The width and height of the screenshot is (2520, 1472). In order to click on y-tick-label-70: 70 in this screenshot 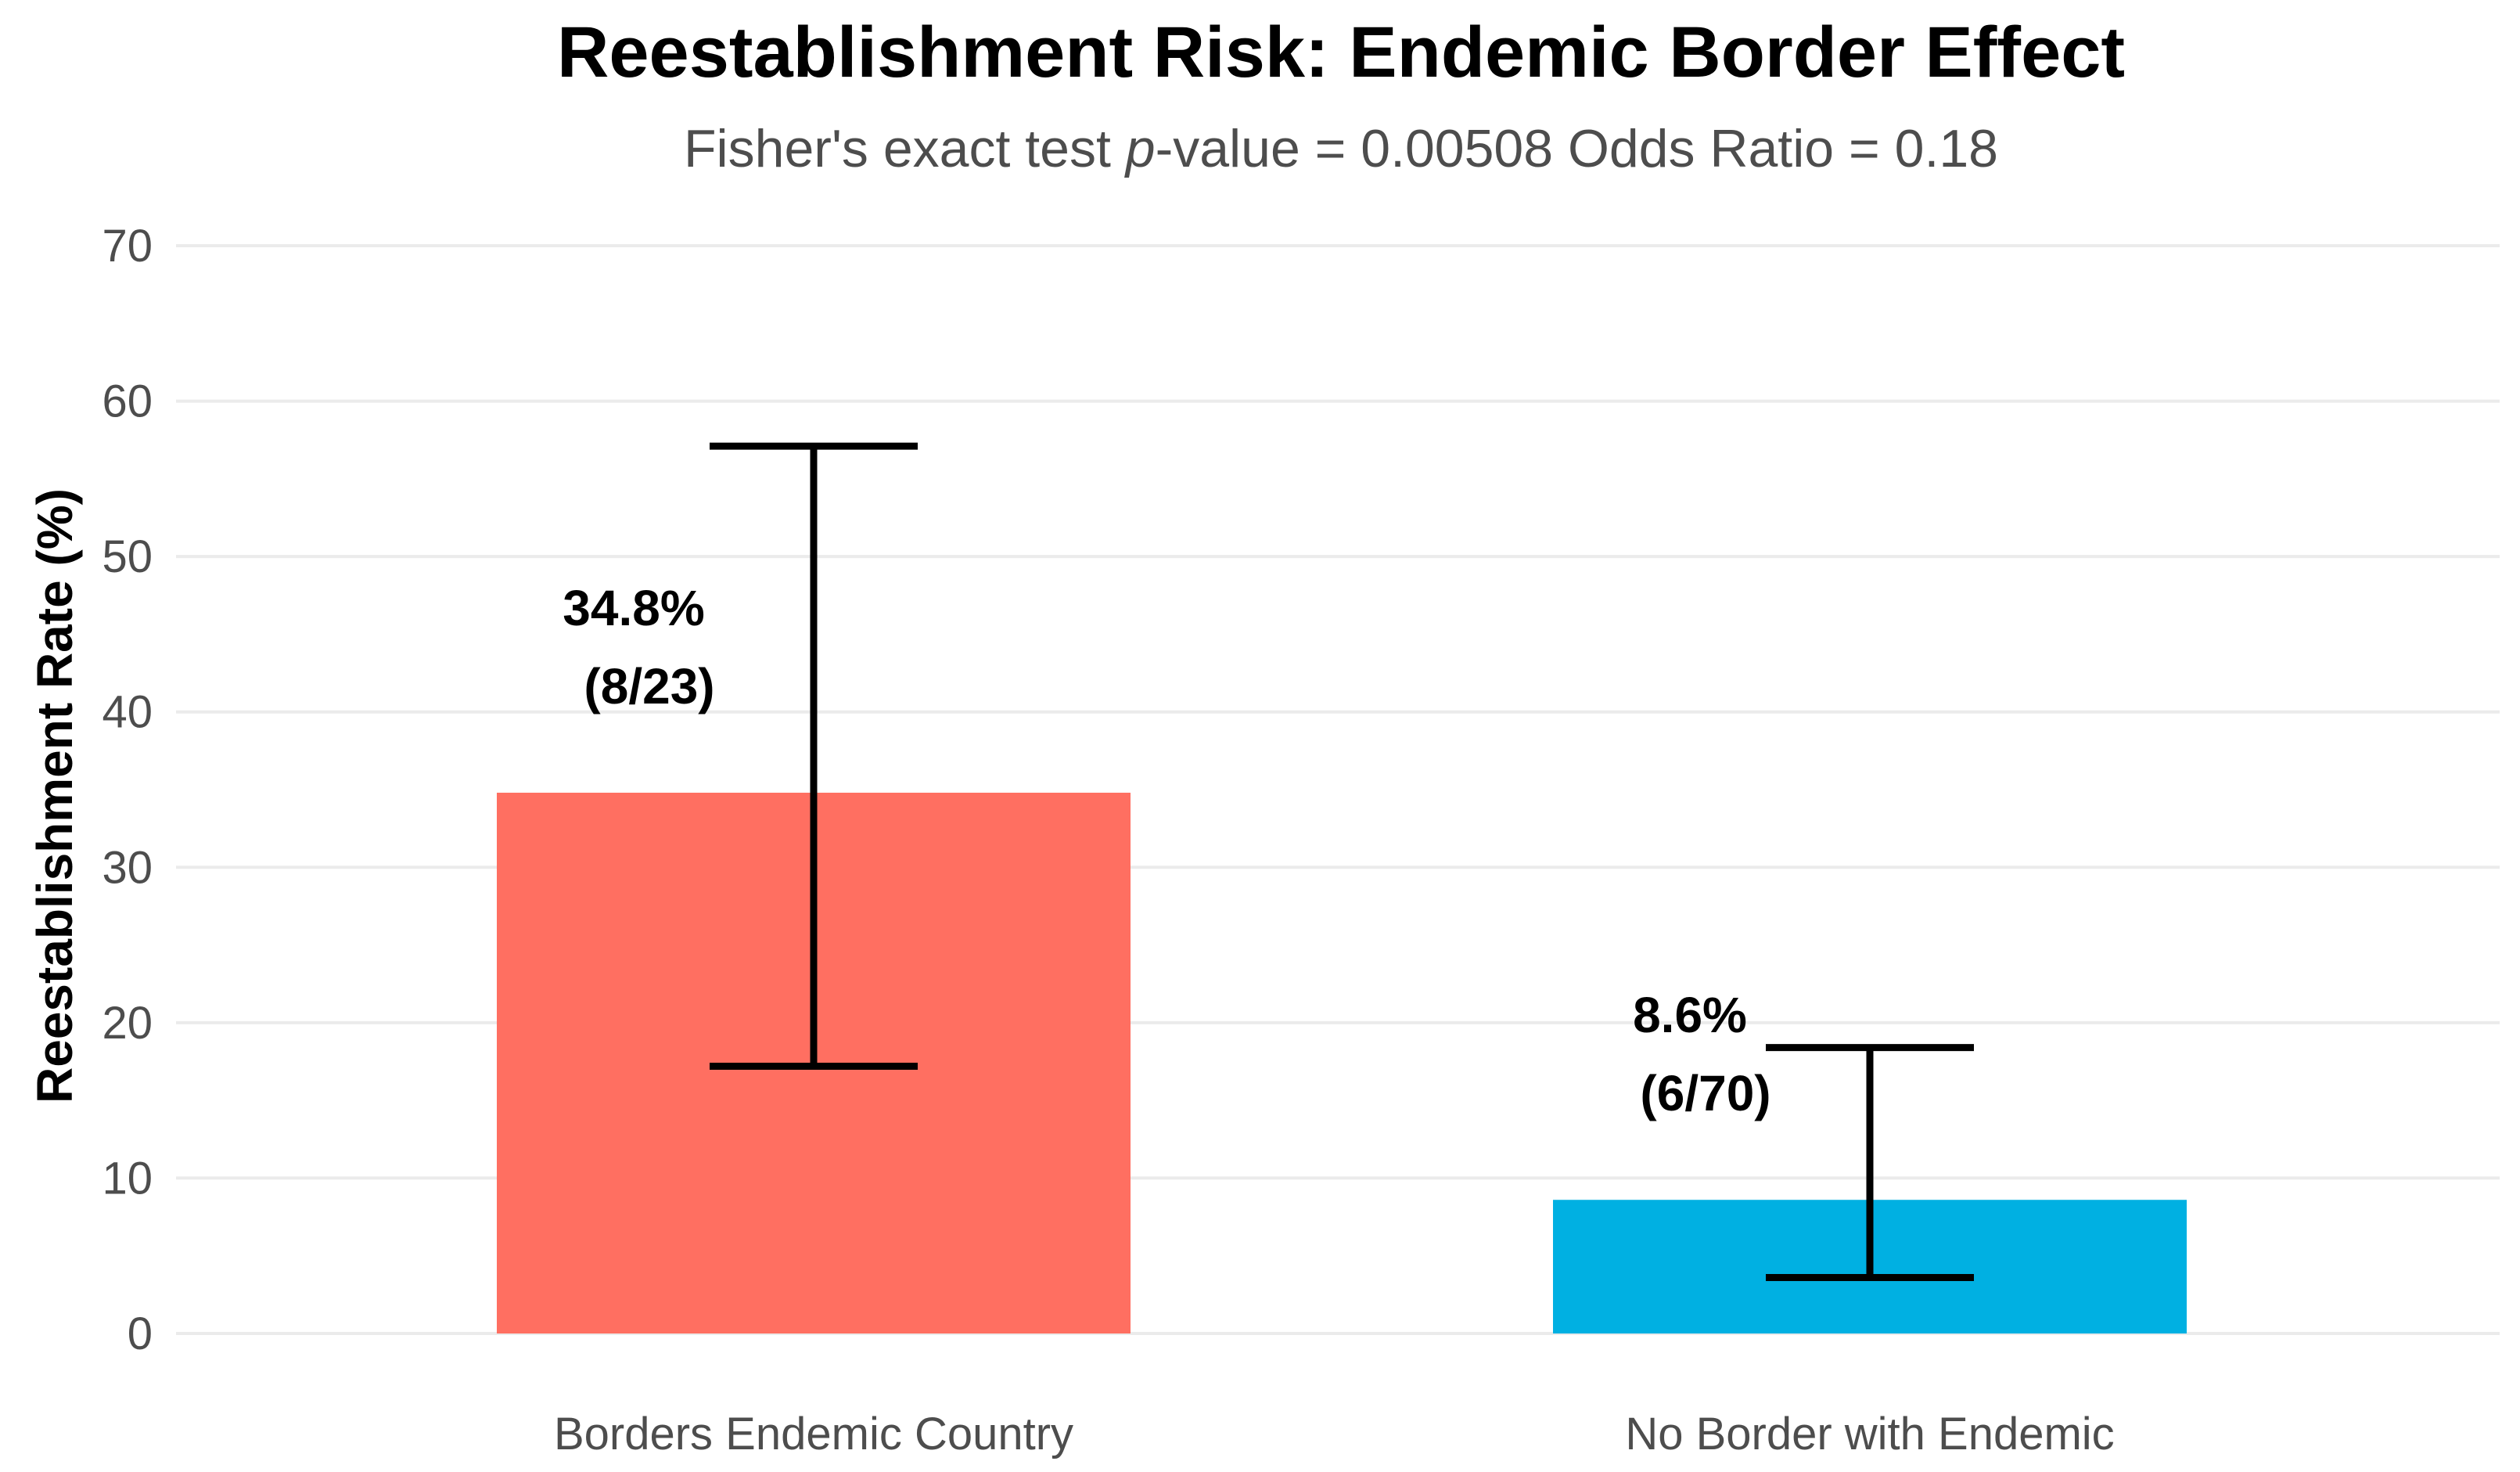, I will do `click(127, 246)`.